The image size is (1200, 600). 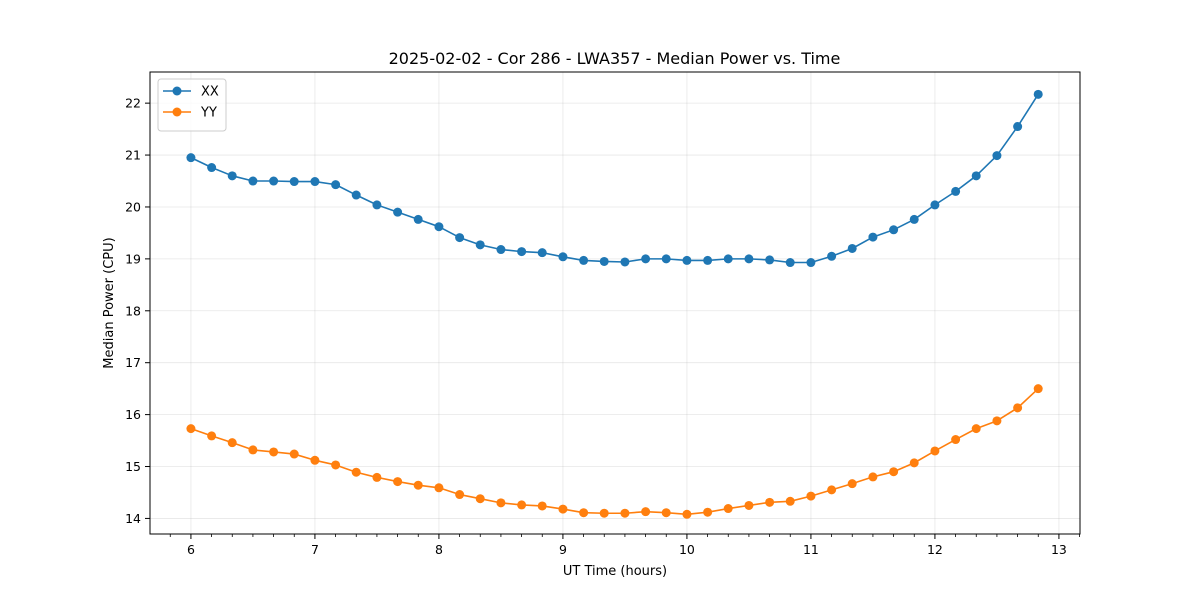 I want to click on y-tick-label: 14, so click(x=133, y=518).